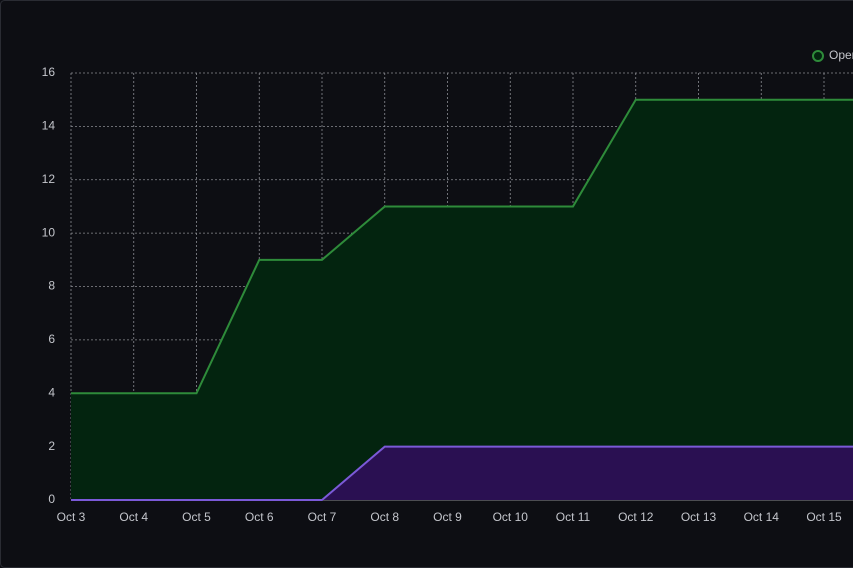  Describe the element at coordinates (71, 517) in the screenshot. I see `x-tick-label: Oct 3` at that location.